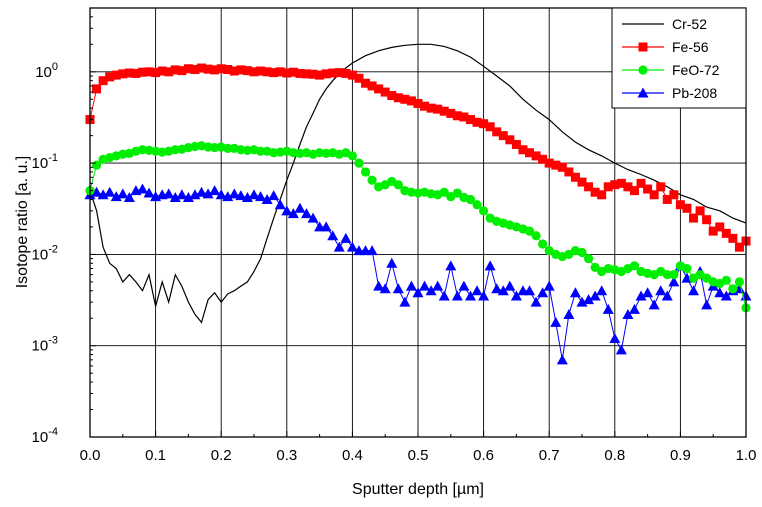 This screenshot has width=762, height=507. Describe the element at coordinates (549, 455) in the screenshot. I see `x-tick-label: 0.7` at that location.